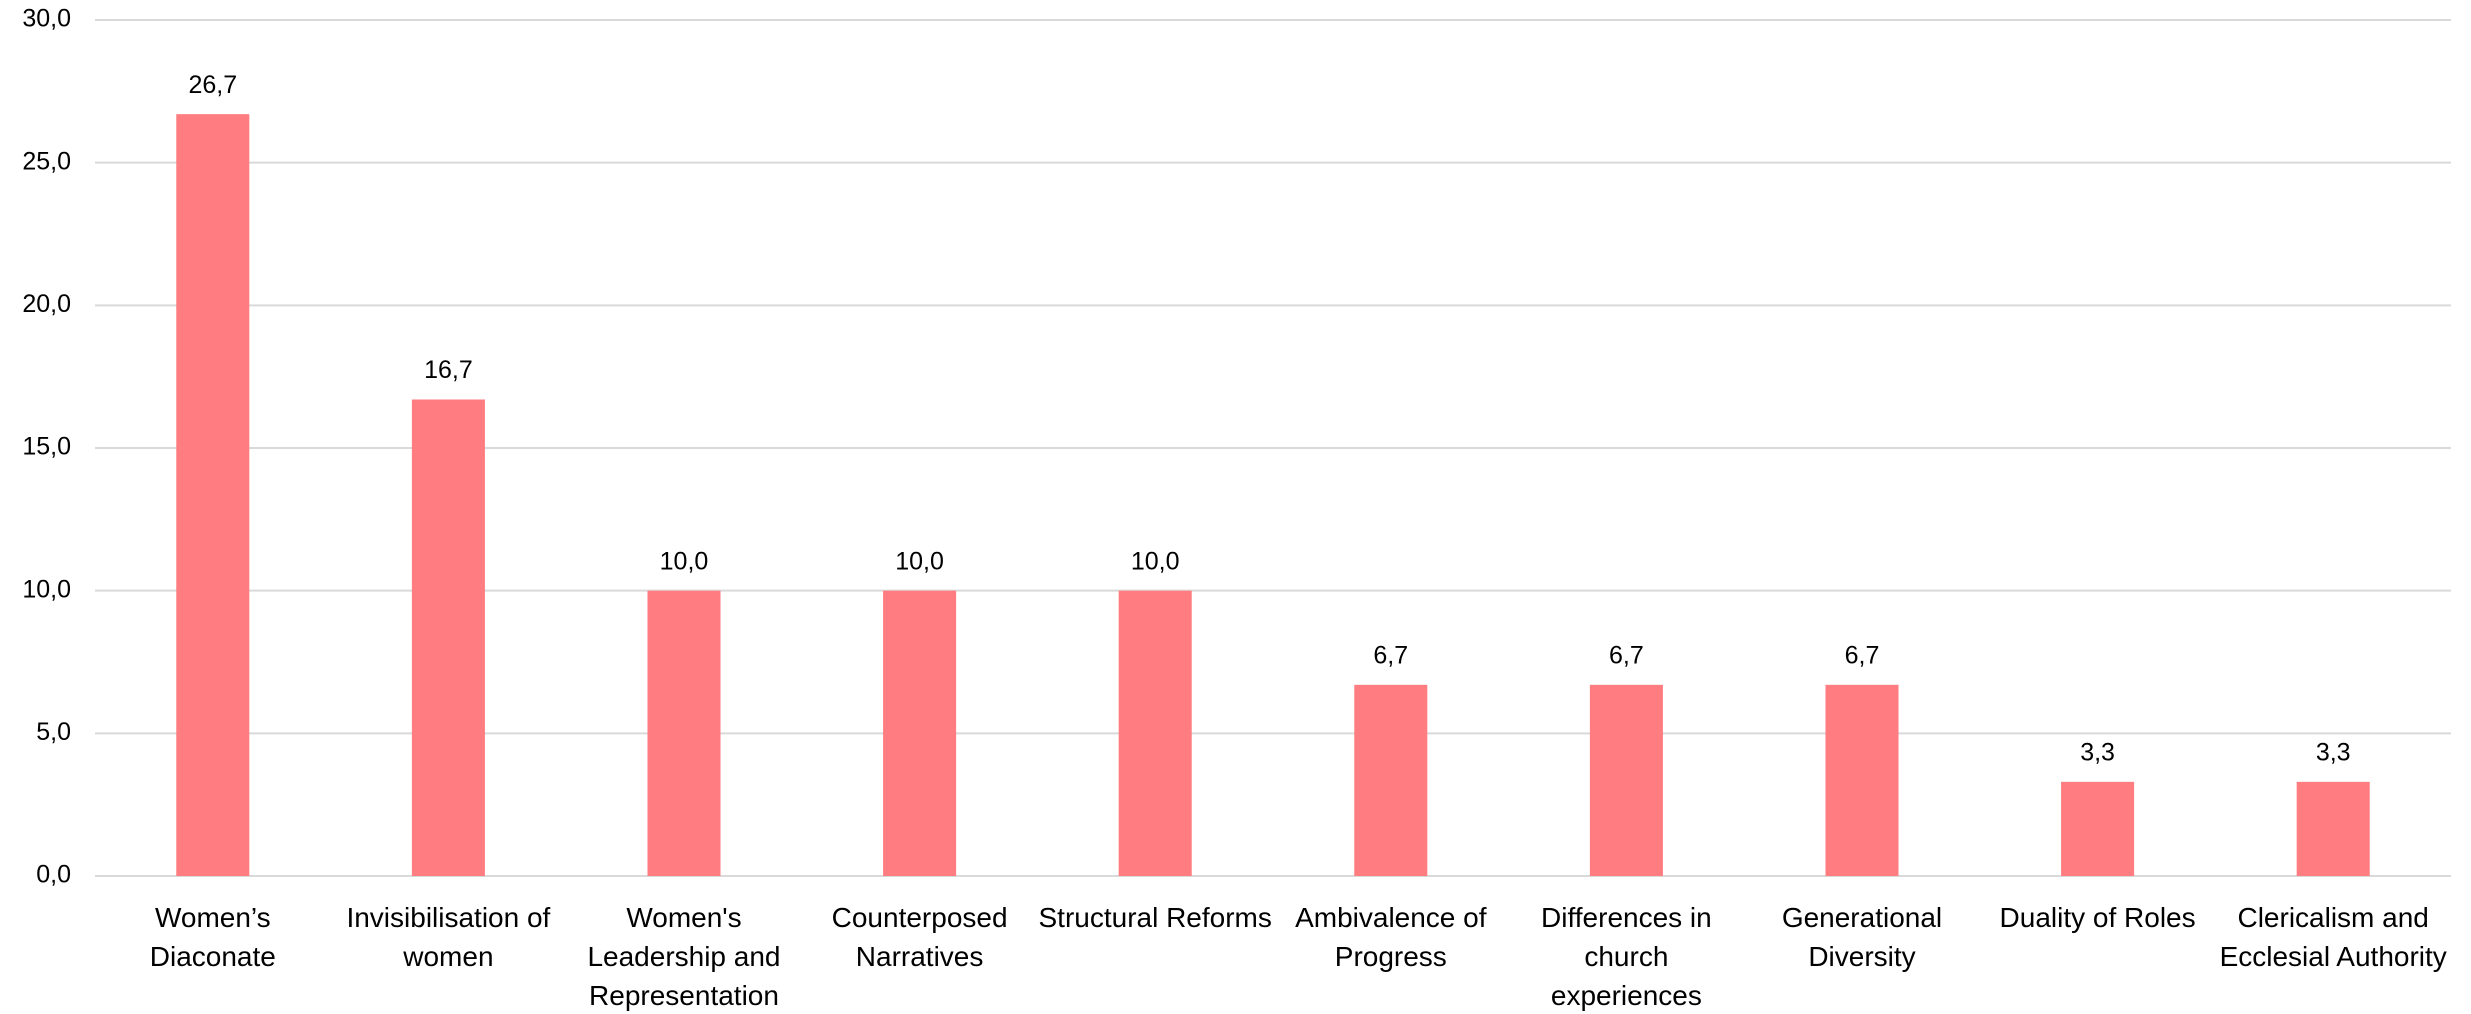 This screenshot has height=1014, width=2471. What do you see at coordinates (46, 447) in the screenshot?
I see `y-tick-label: 15,0` at bounding box center [46, 447].